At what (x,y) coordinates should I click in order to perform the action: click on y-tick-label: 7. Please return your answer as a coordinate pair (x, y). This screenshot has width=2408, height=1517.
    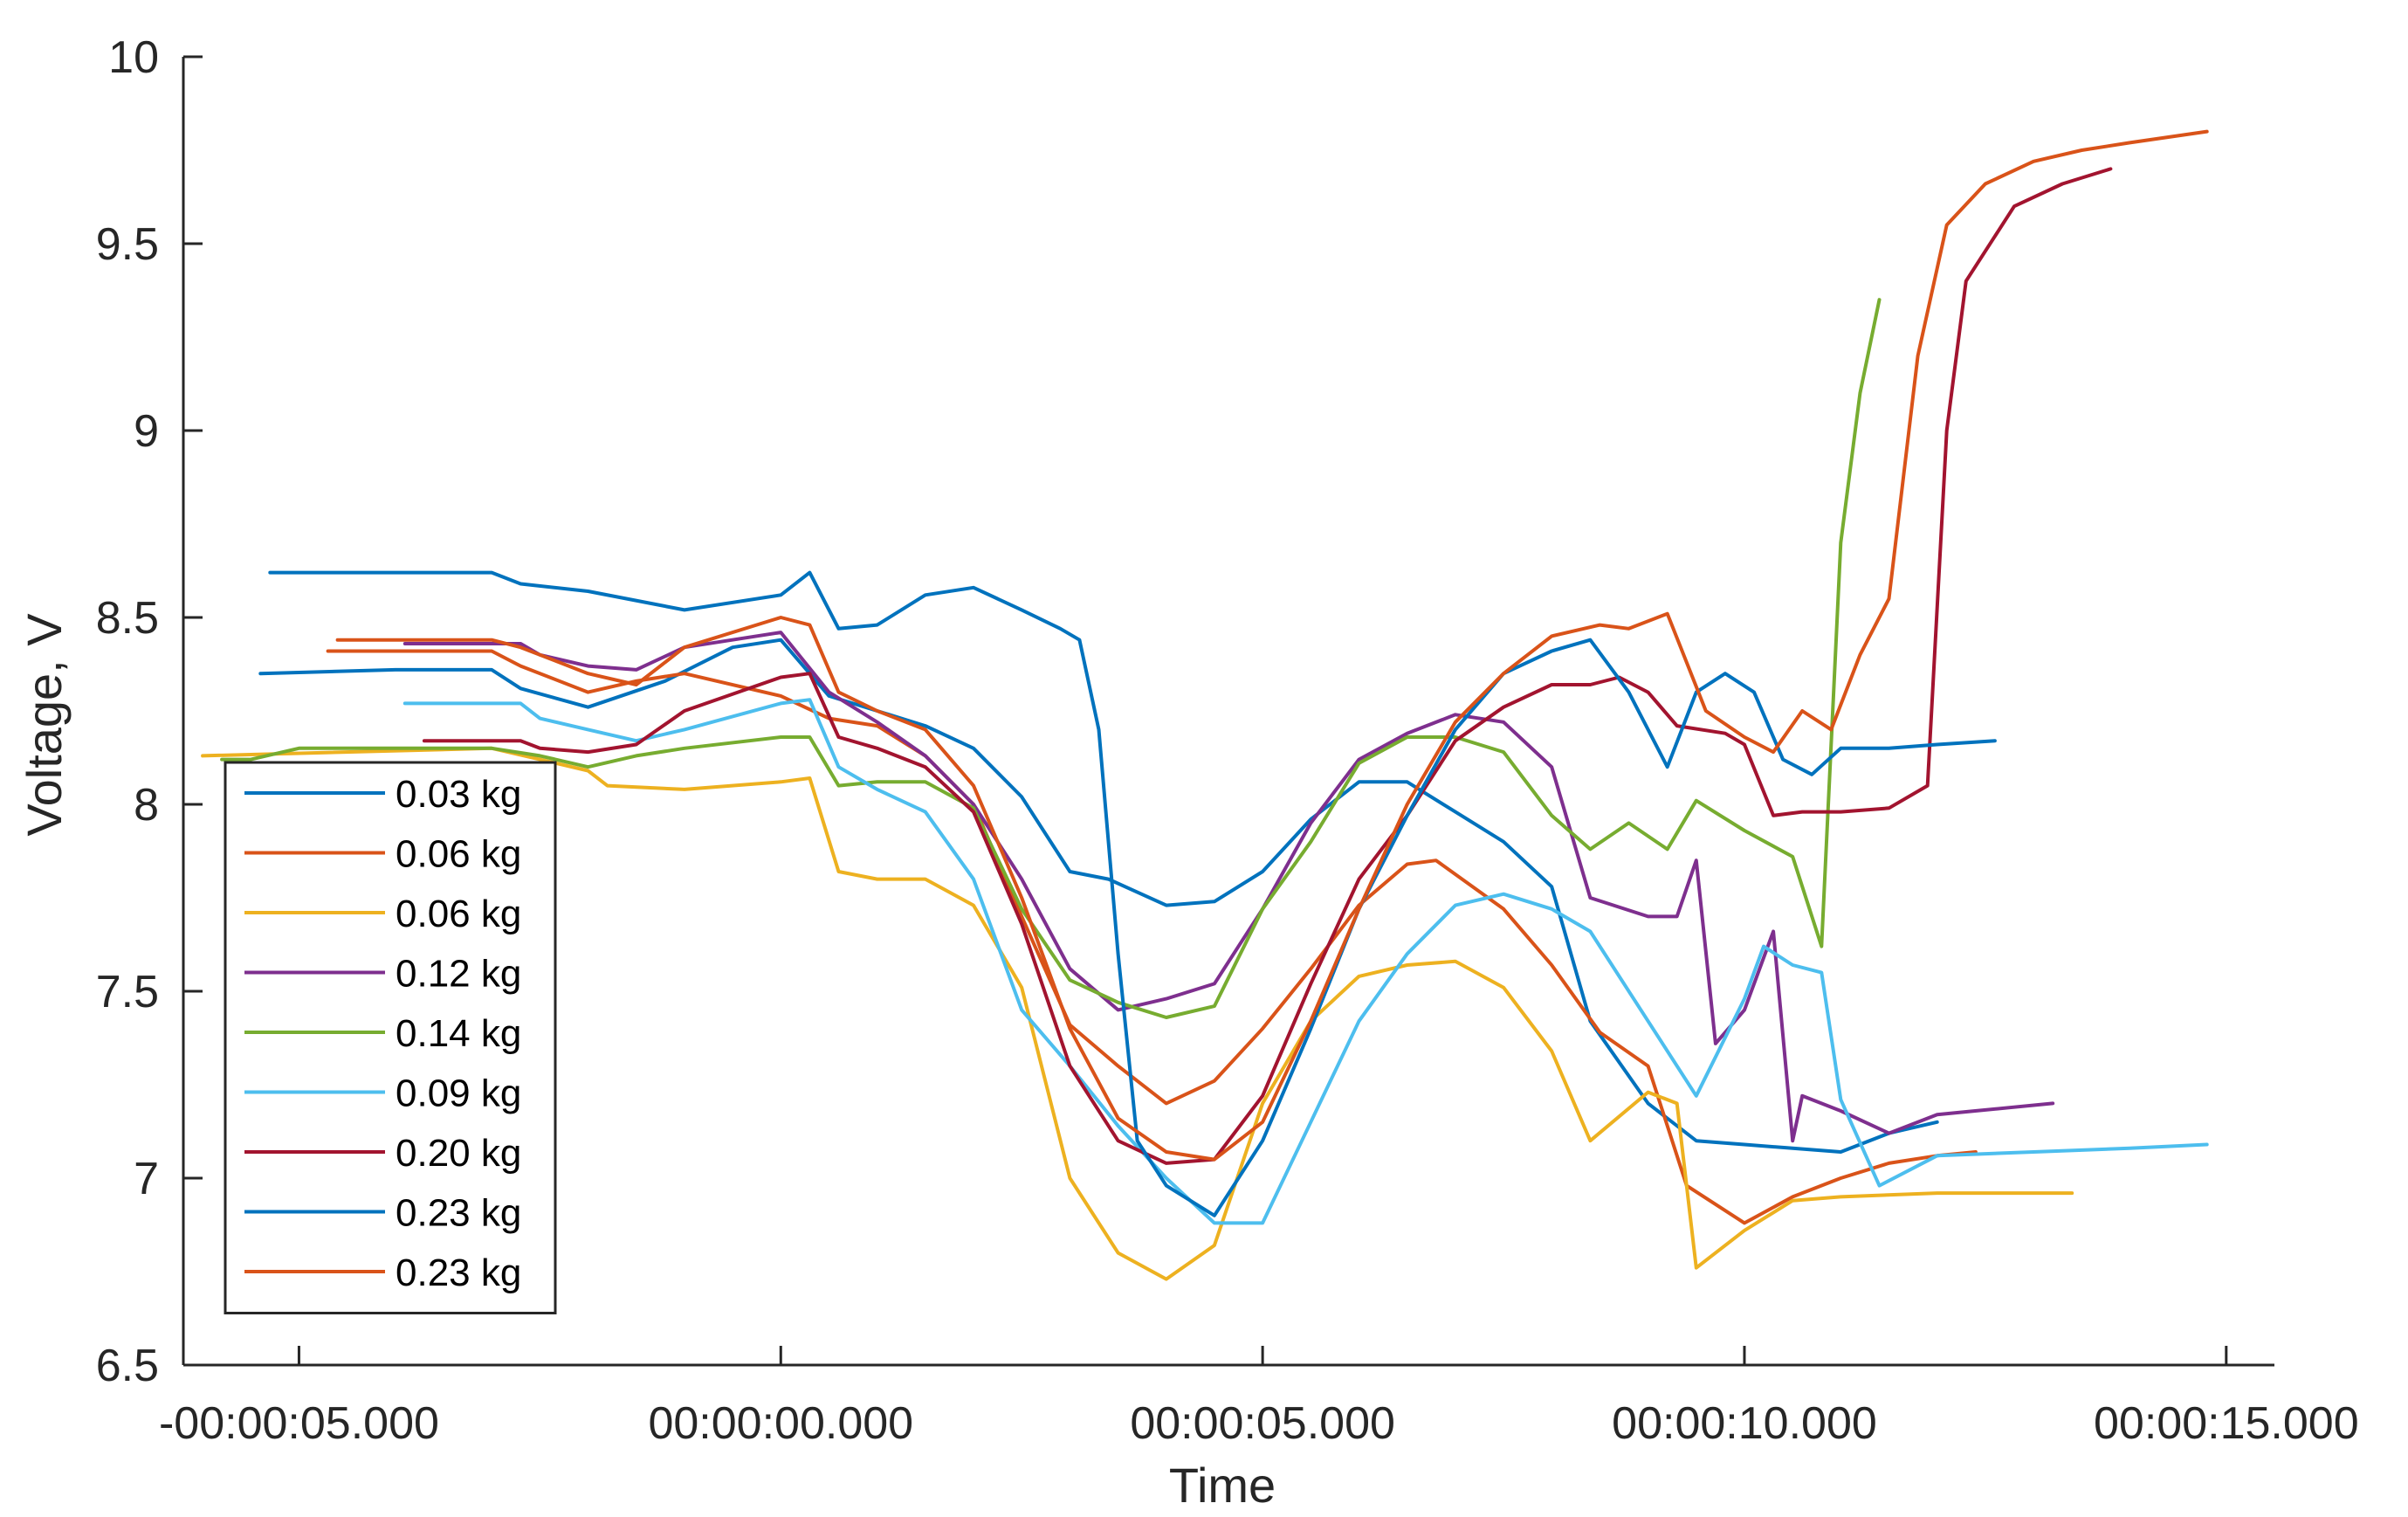
    Looking at the image, I should click on (146, 1179).